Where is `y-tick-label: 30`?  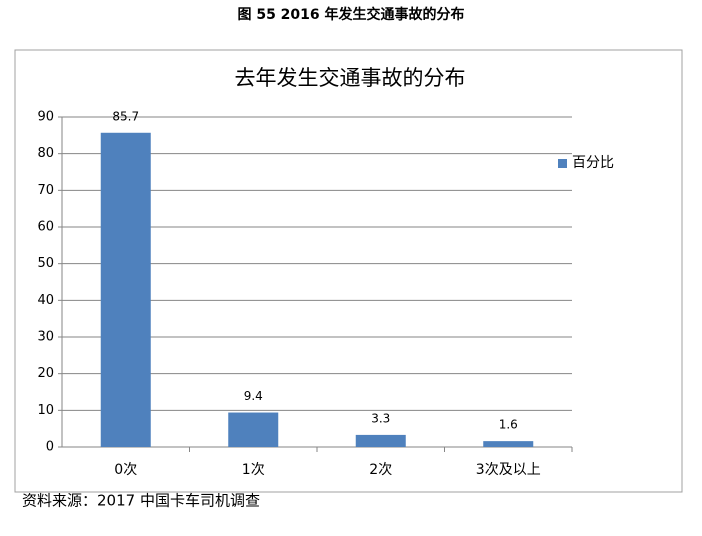
y-tick-label: 30 is located at coordinates (45, 337).